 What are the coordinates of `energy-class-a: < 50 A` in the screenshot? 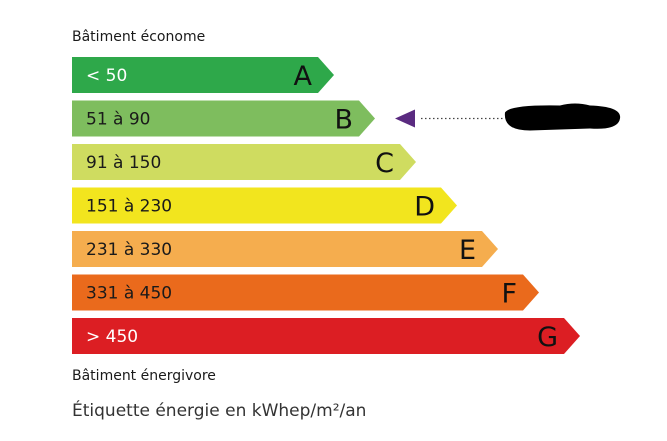 It's located at (203, 75).